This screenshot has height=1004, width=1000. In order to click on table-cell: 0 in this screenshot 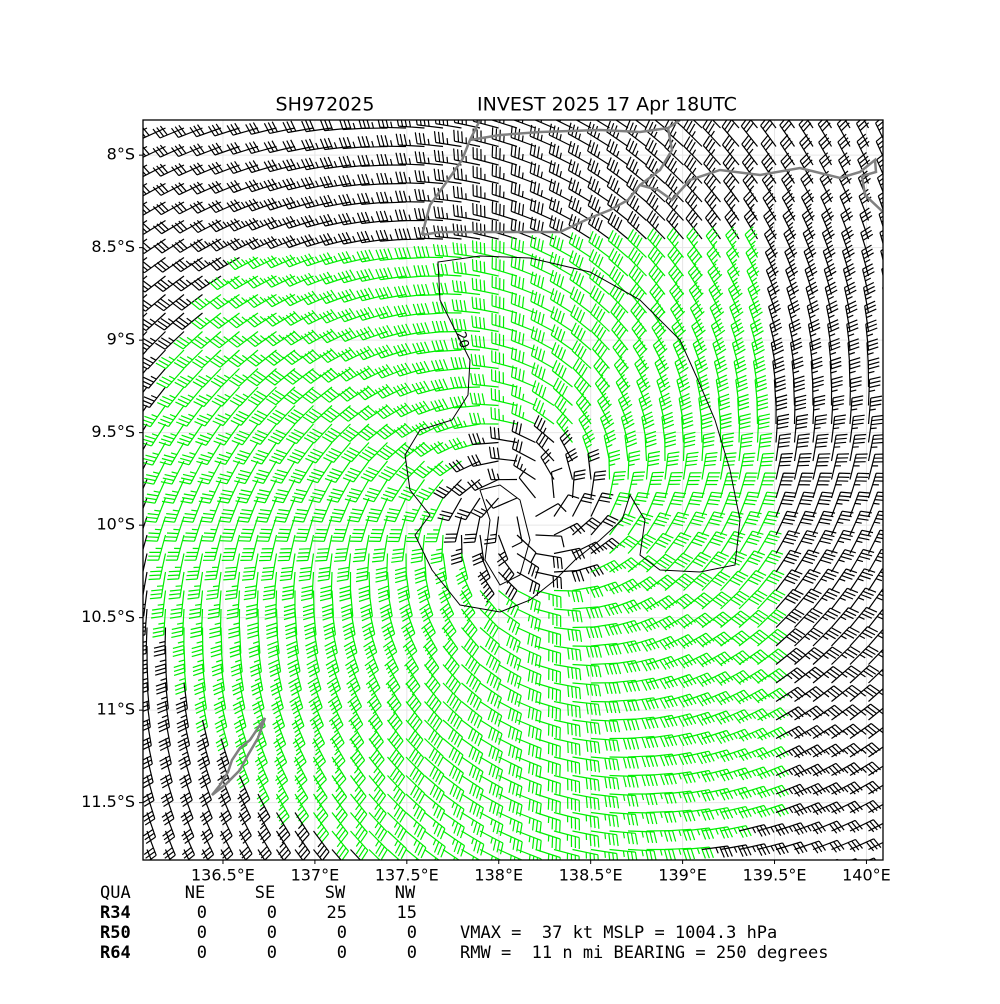, I will do `click(342, 953)`.